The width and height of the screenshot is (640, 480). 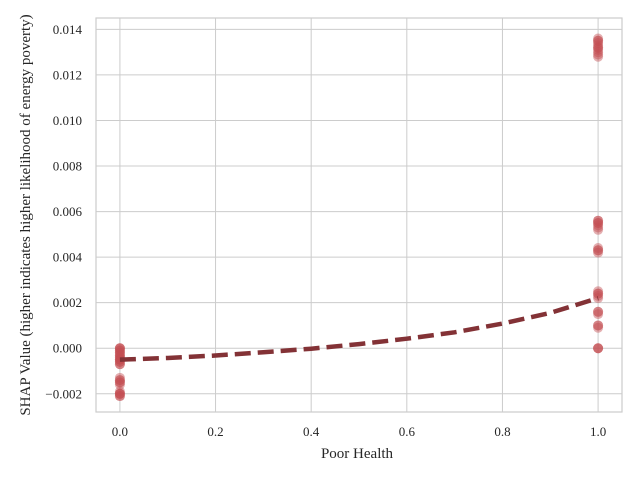 What do you see at coordinates (407, 431) in the screenshot?
I see `x-tick-label: 0.6` at bounding box center [407, 431].